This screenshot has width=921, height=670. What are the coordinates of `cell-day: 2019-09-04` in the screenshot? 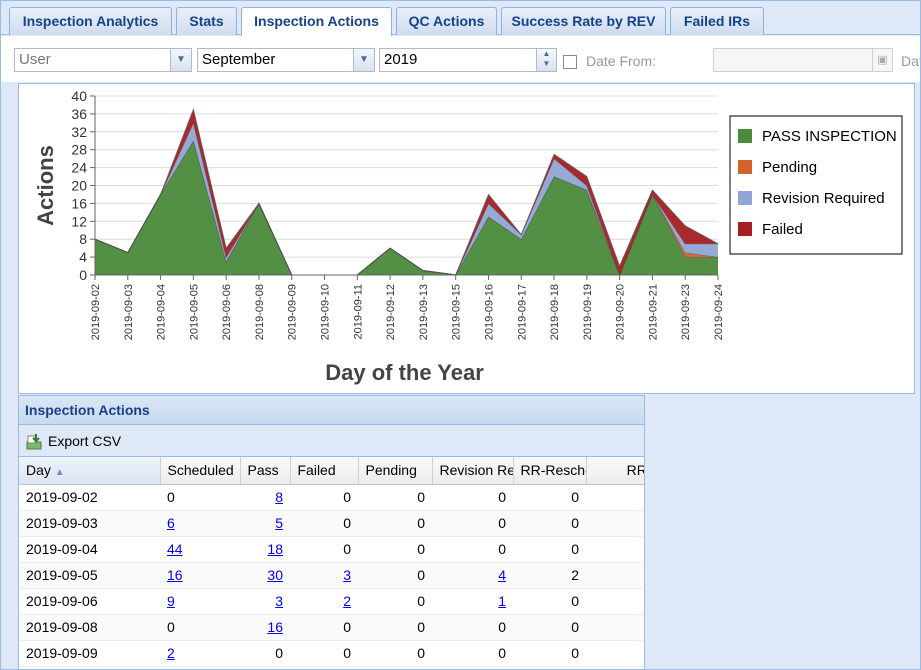 It's located at (89, 549).